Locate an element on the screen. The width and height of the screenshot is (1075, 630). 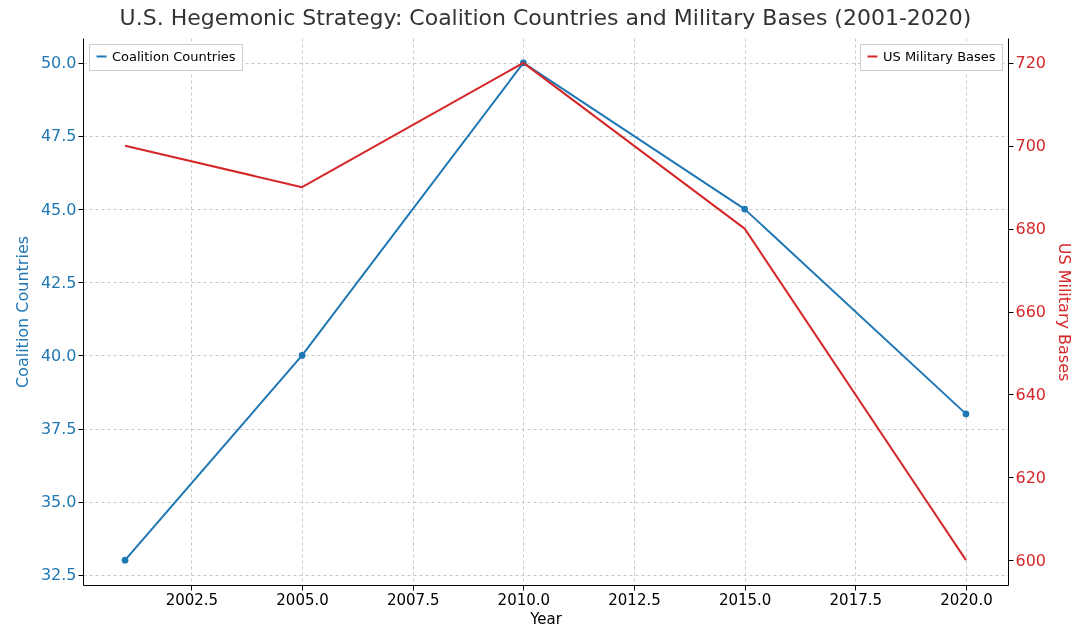
y2-tick-label: 720 is located at coordinates (1031, 63).